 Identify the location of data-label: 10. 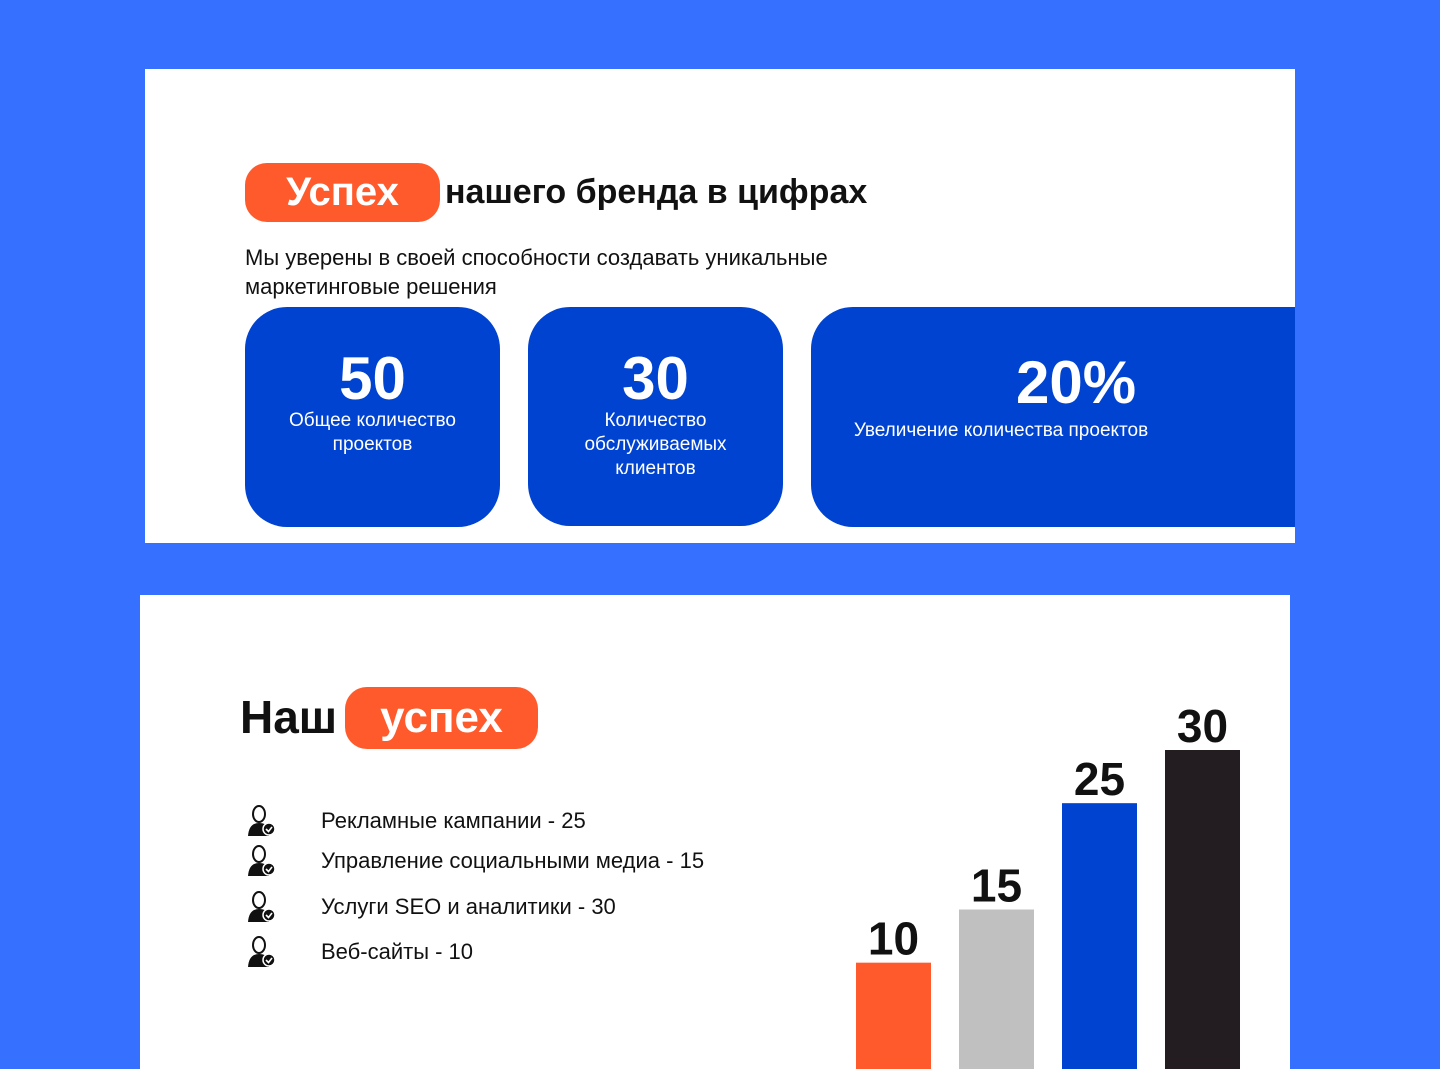
(893, 939).